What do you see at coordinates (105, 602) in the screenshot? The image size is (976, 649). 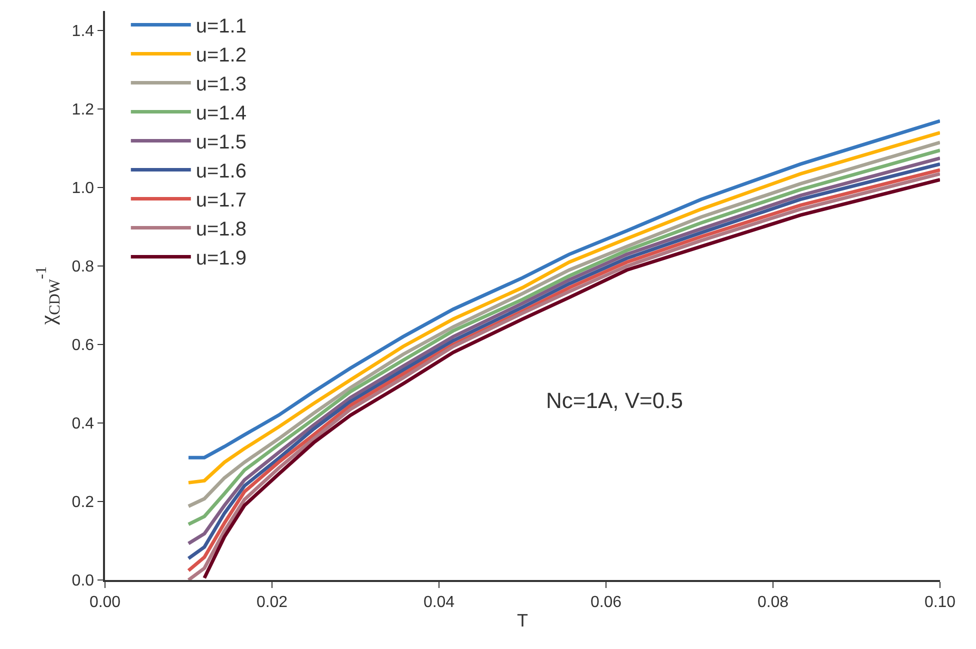 I see `x-tick-label: 0.00` at bounding box center [105, 602].